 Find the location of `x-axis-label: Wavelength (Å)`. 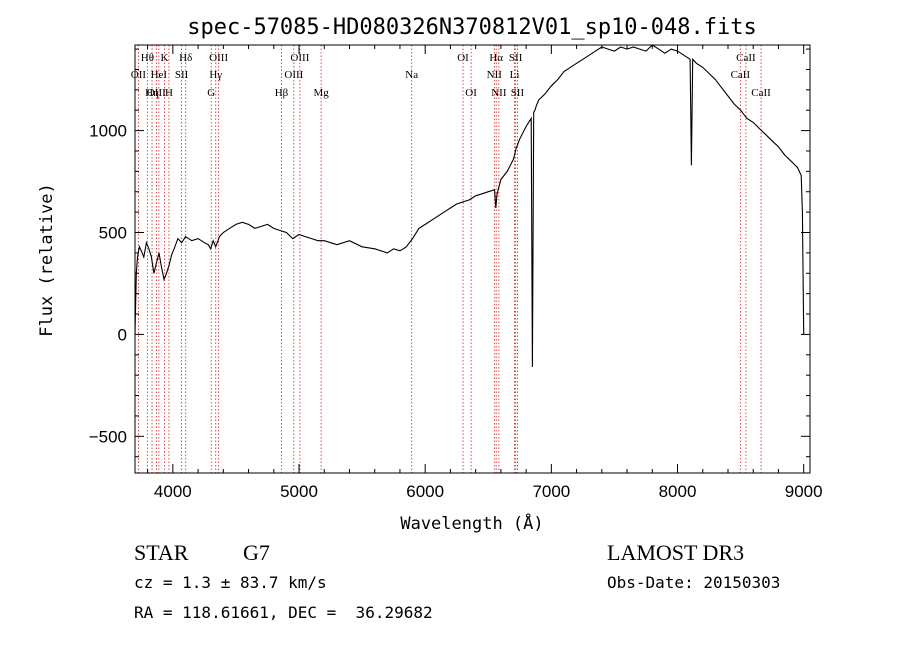

x-axis-label: Wavelength (Å) is located at coordinates (471, 523).